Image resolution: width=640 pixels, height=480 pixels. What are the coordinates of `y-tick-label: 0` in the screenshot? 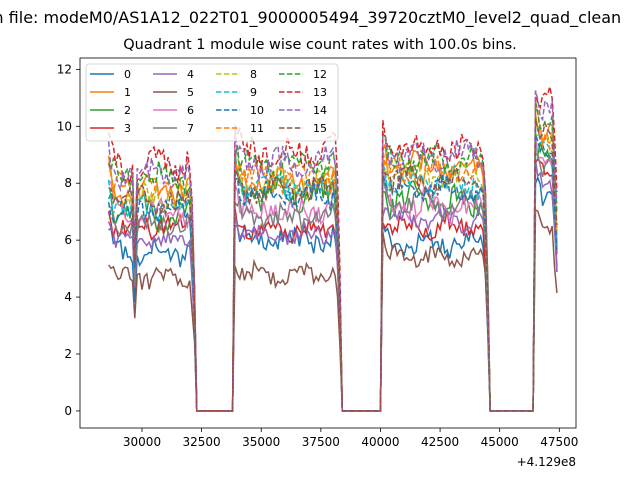 It's located at (68, 411).